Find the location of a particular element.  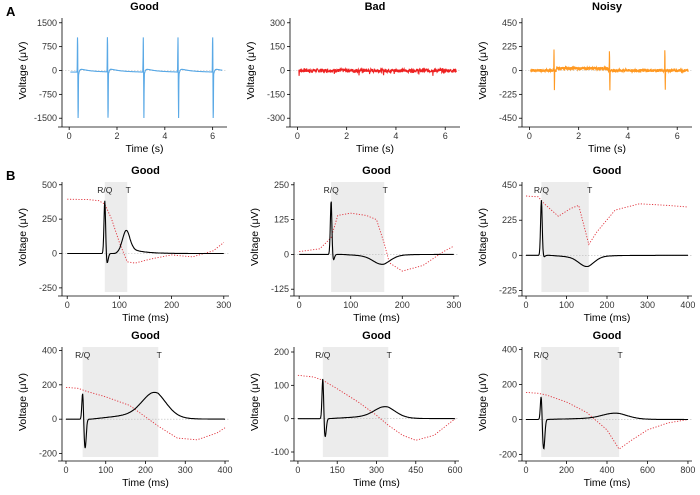

y-tick-label: 125 is located at coordinates (281, 220).